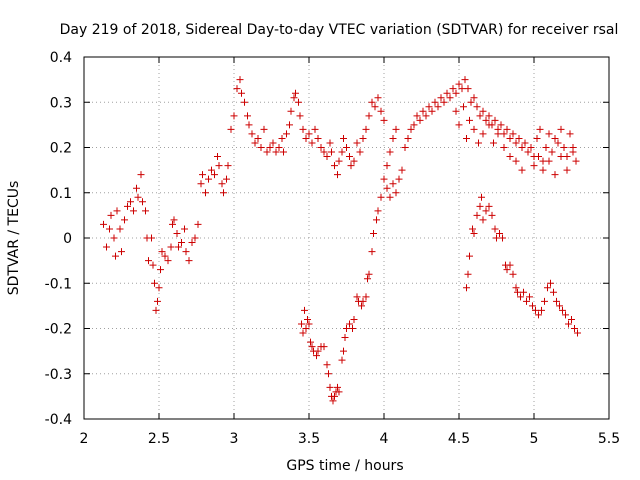 This screenshot has height=480, width=640. Describe the element at coordinates (309, 439) in the screenshot. I see `x-tick-label: 3.5` at that location.